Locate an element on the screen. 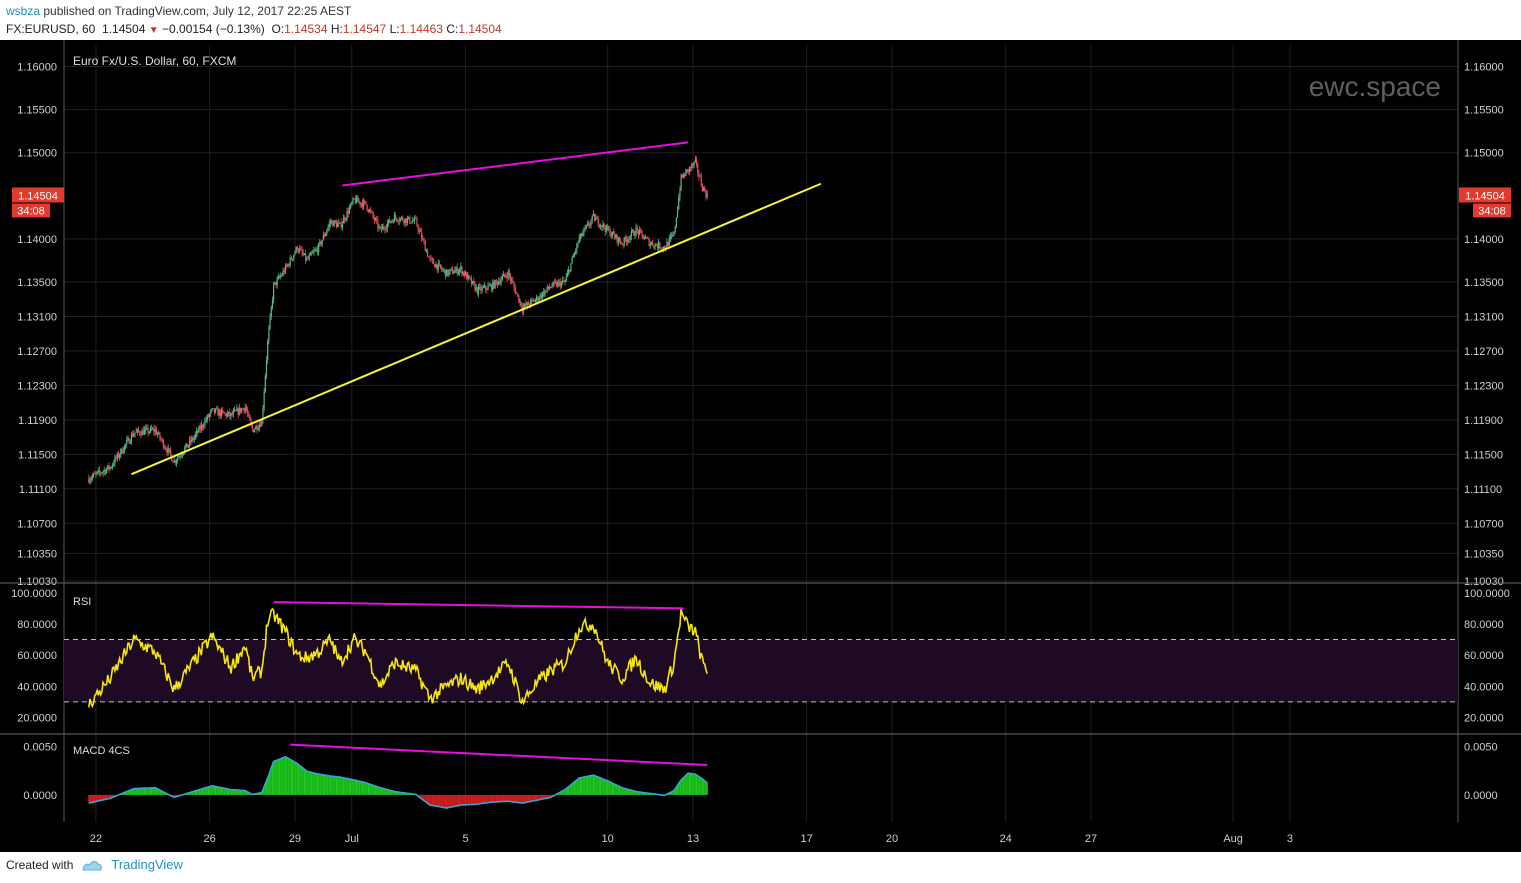 This screenshot has height=883, width=1521. price-tick-right: 1.10700 is located at coordinates (1484, 524).